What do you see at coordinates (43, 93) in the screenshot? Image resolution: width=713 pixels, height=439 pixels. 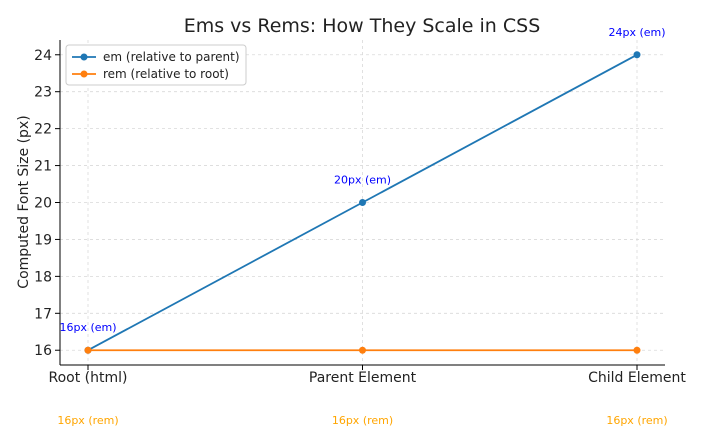 I see `y-tick-label-7: 23` at bounding box center [43, 93].